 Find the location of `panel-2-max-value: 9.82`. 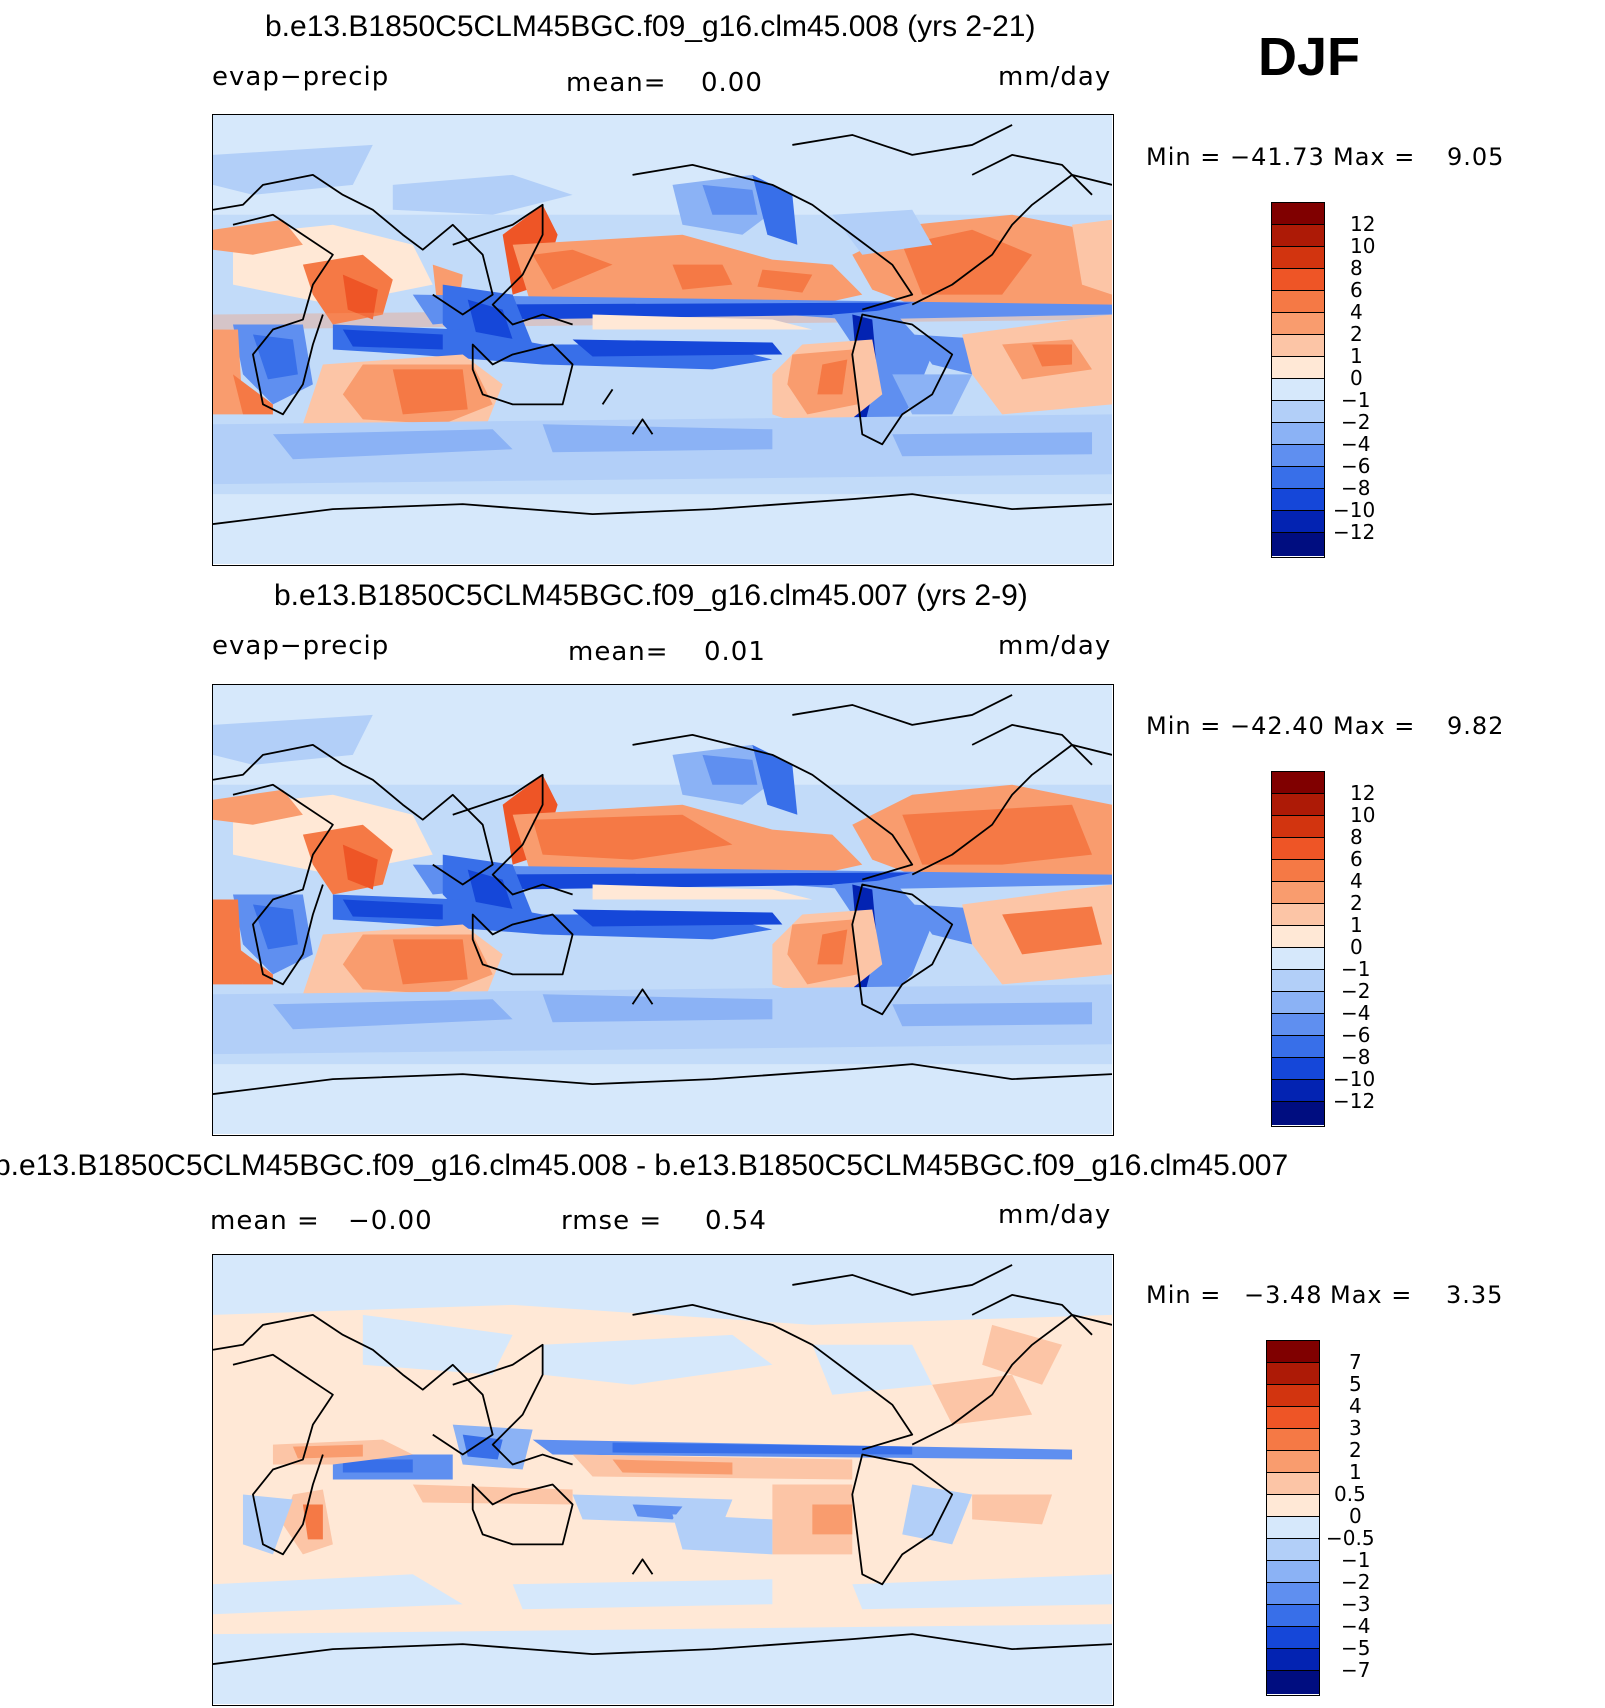

panel-2-max-value: 9.82 is located at coordinates (1476, 726).